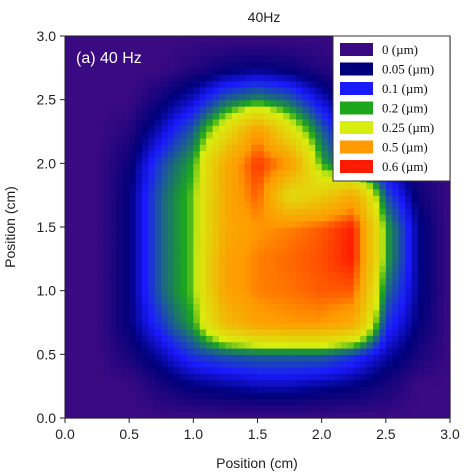 The image size is (474, 474). Describe the element at coordinates (47, 163) in the screenshot. I see `y-tick-label: 2.0` at that location.